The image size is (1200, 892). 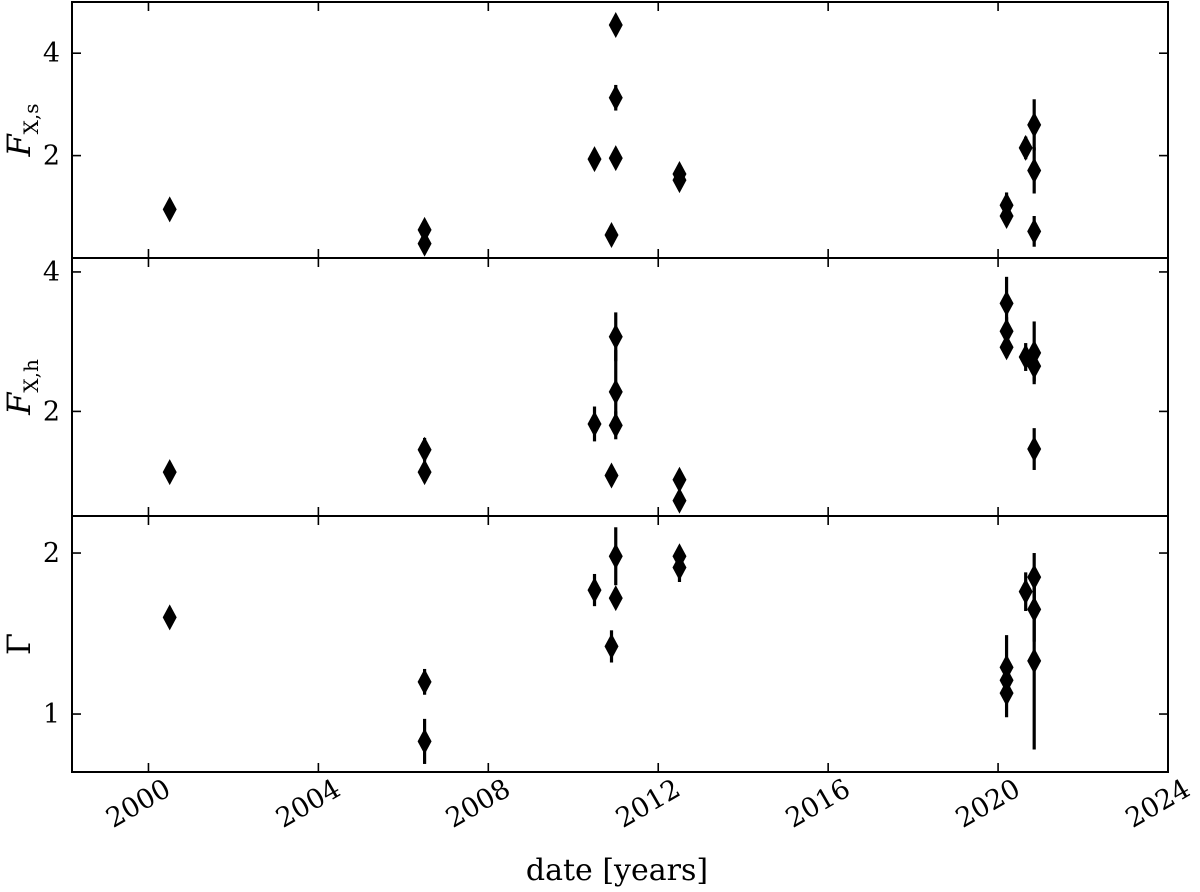 I want to click on x-tick-label: 2012, so click(x=648, y=803).